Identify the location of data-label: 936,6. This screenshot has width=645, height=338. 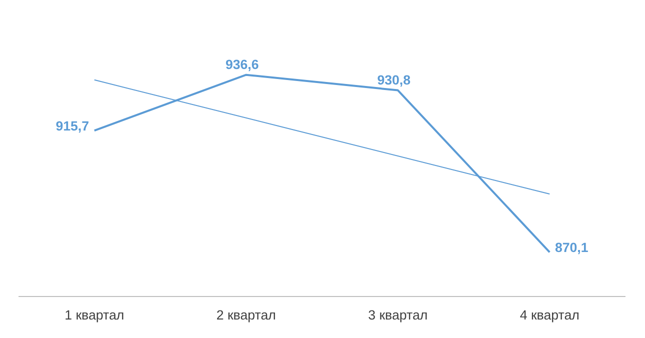
(242, 64).